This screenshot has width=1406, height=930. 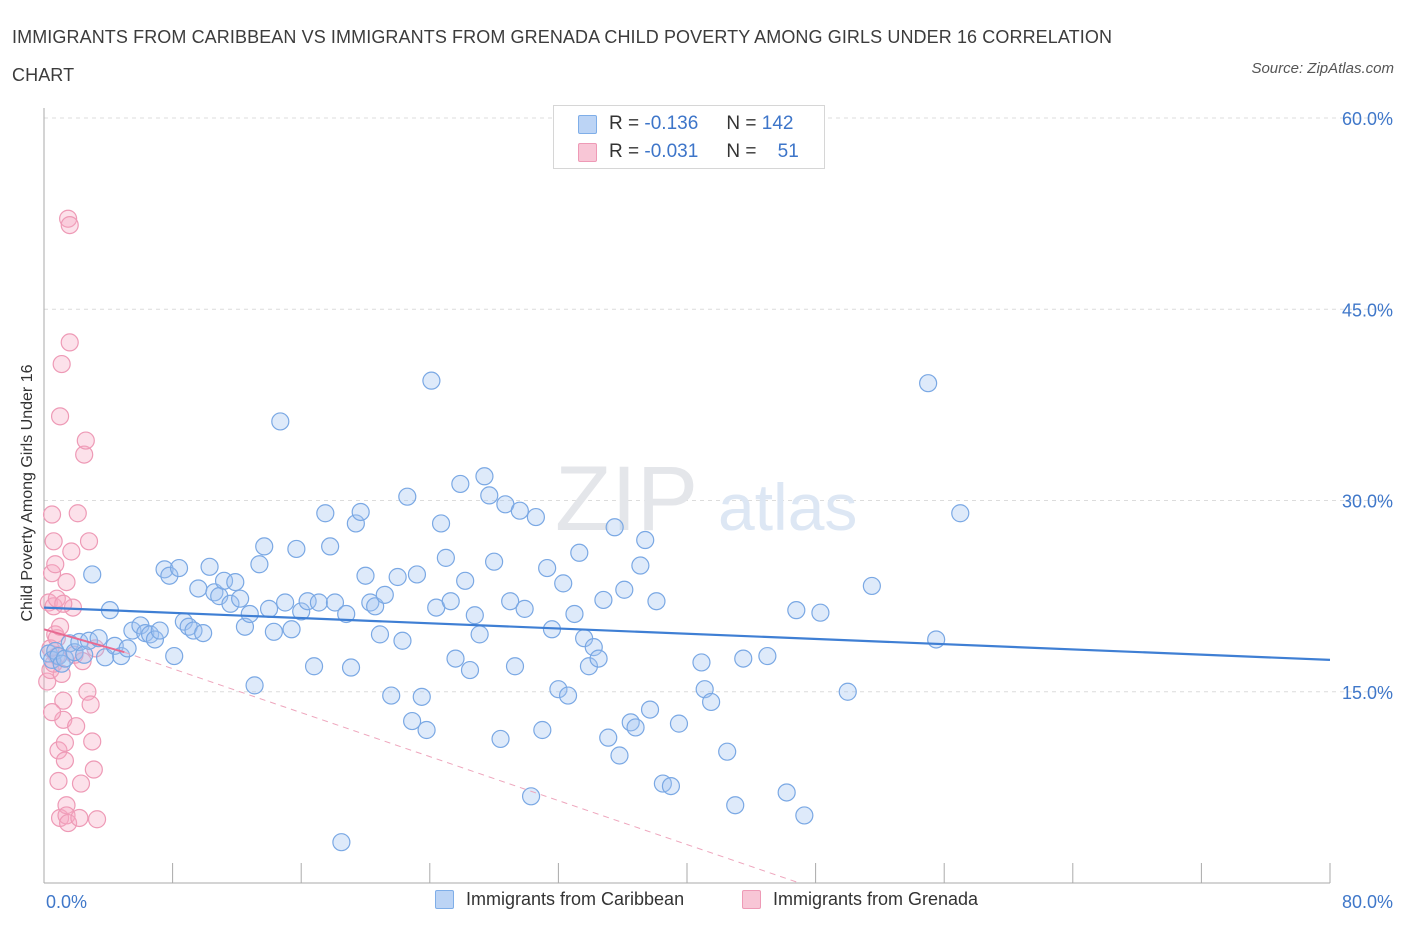 What do you see at coordinates (84, 641) in the screenshot?
I see `trend-line-grenada` at bounding box center [84, 641].